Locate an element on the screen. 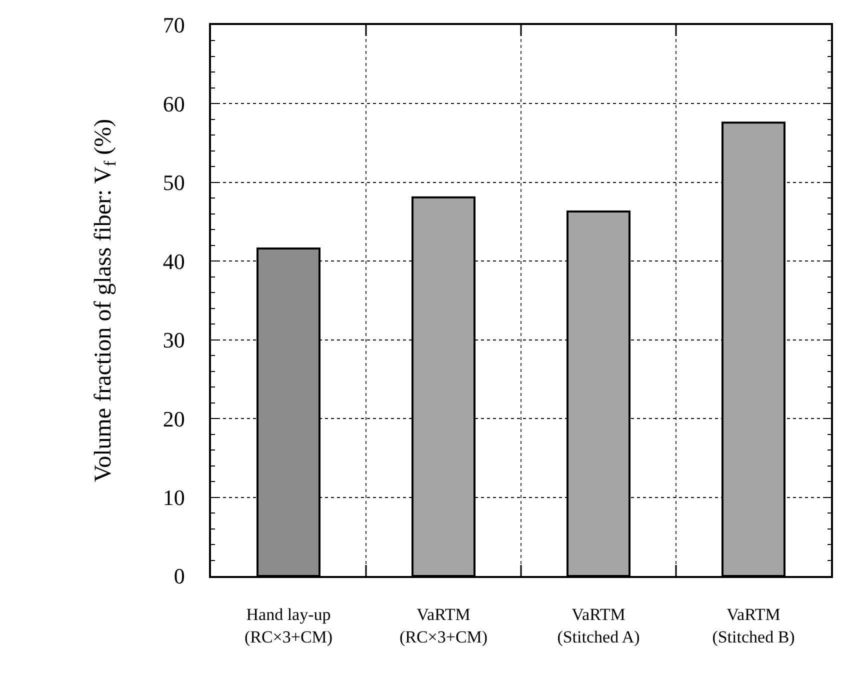 The width and height of the screenshot is (845, 674). y-tick-label: 10 is located at coordinates (173, 497).